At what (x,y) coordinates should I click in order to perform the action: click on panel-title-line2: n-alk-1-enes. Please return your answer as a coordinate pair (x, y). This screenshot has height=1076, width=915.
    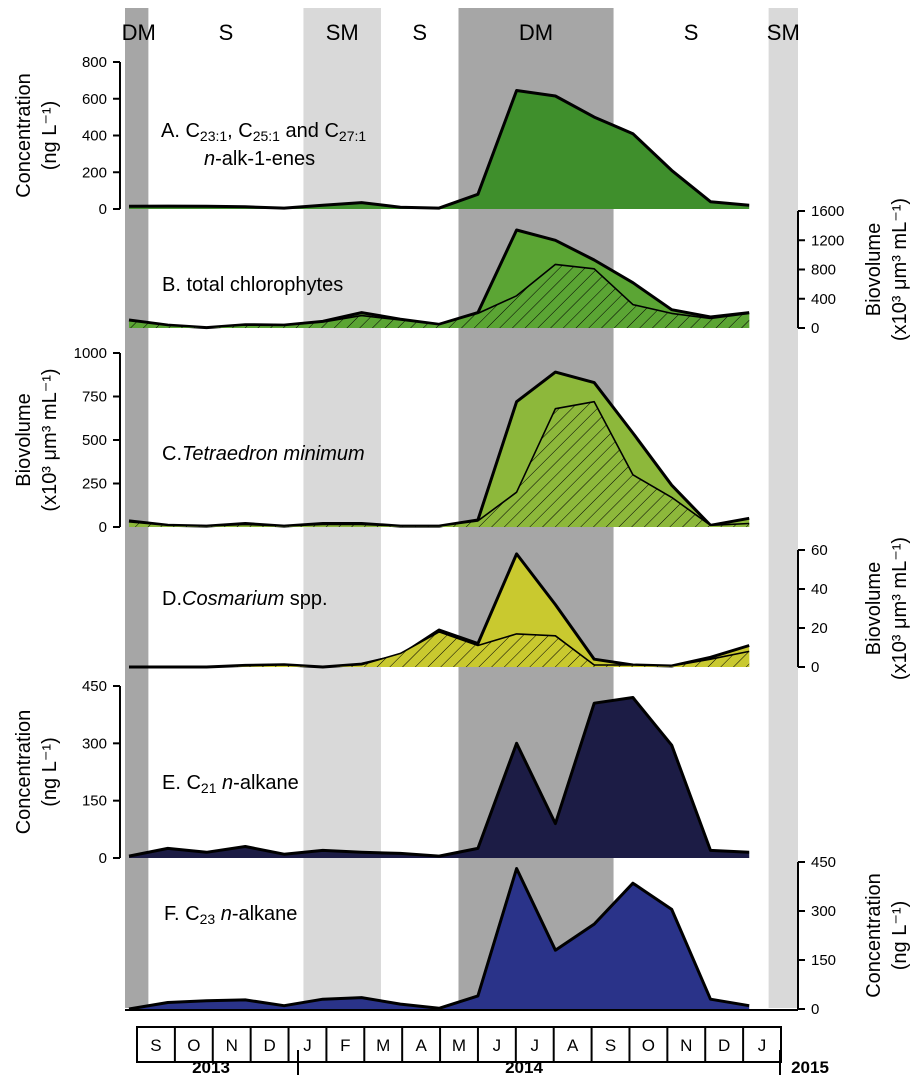
    Looking at the image, I should click on (259, 159).